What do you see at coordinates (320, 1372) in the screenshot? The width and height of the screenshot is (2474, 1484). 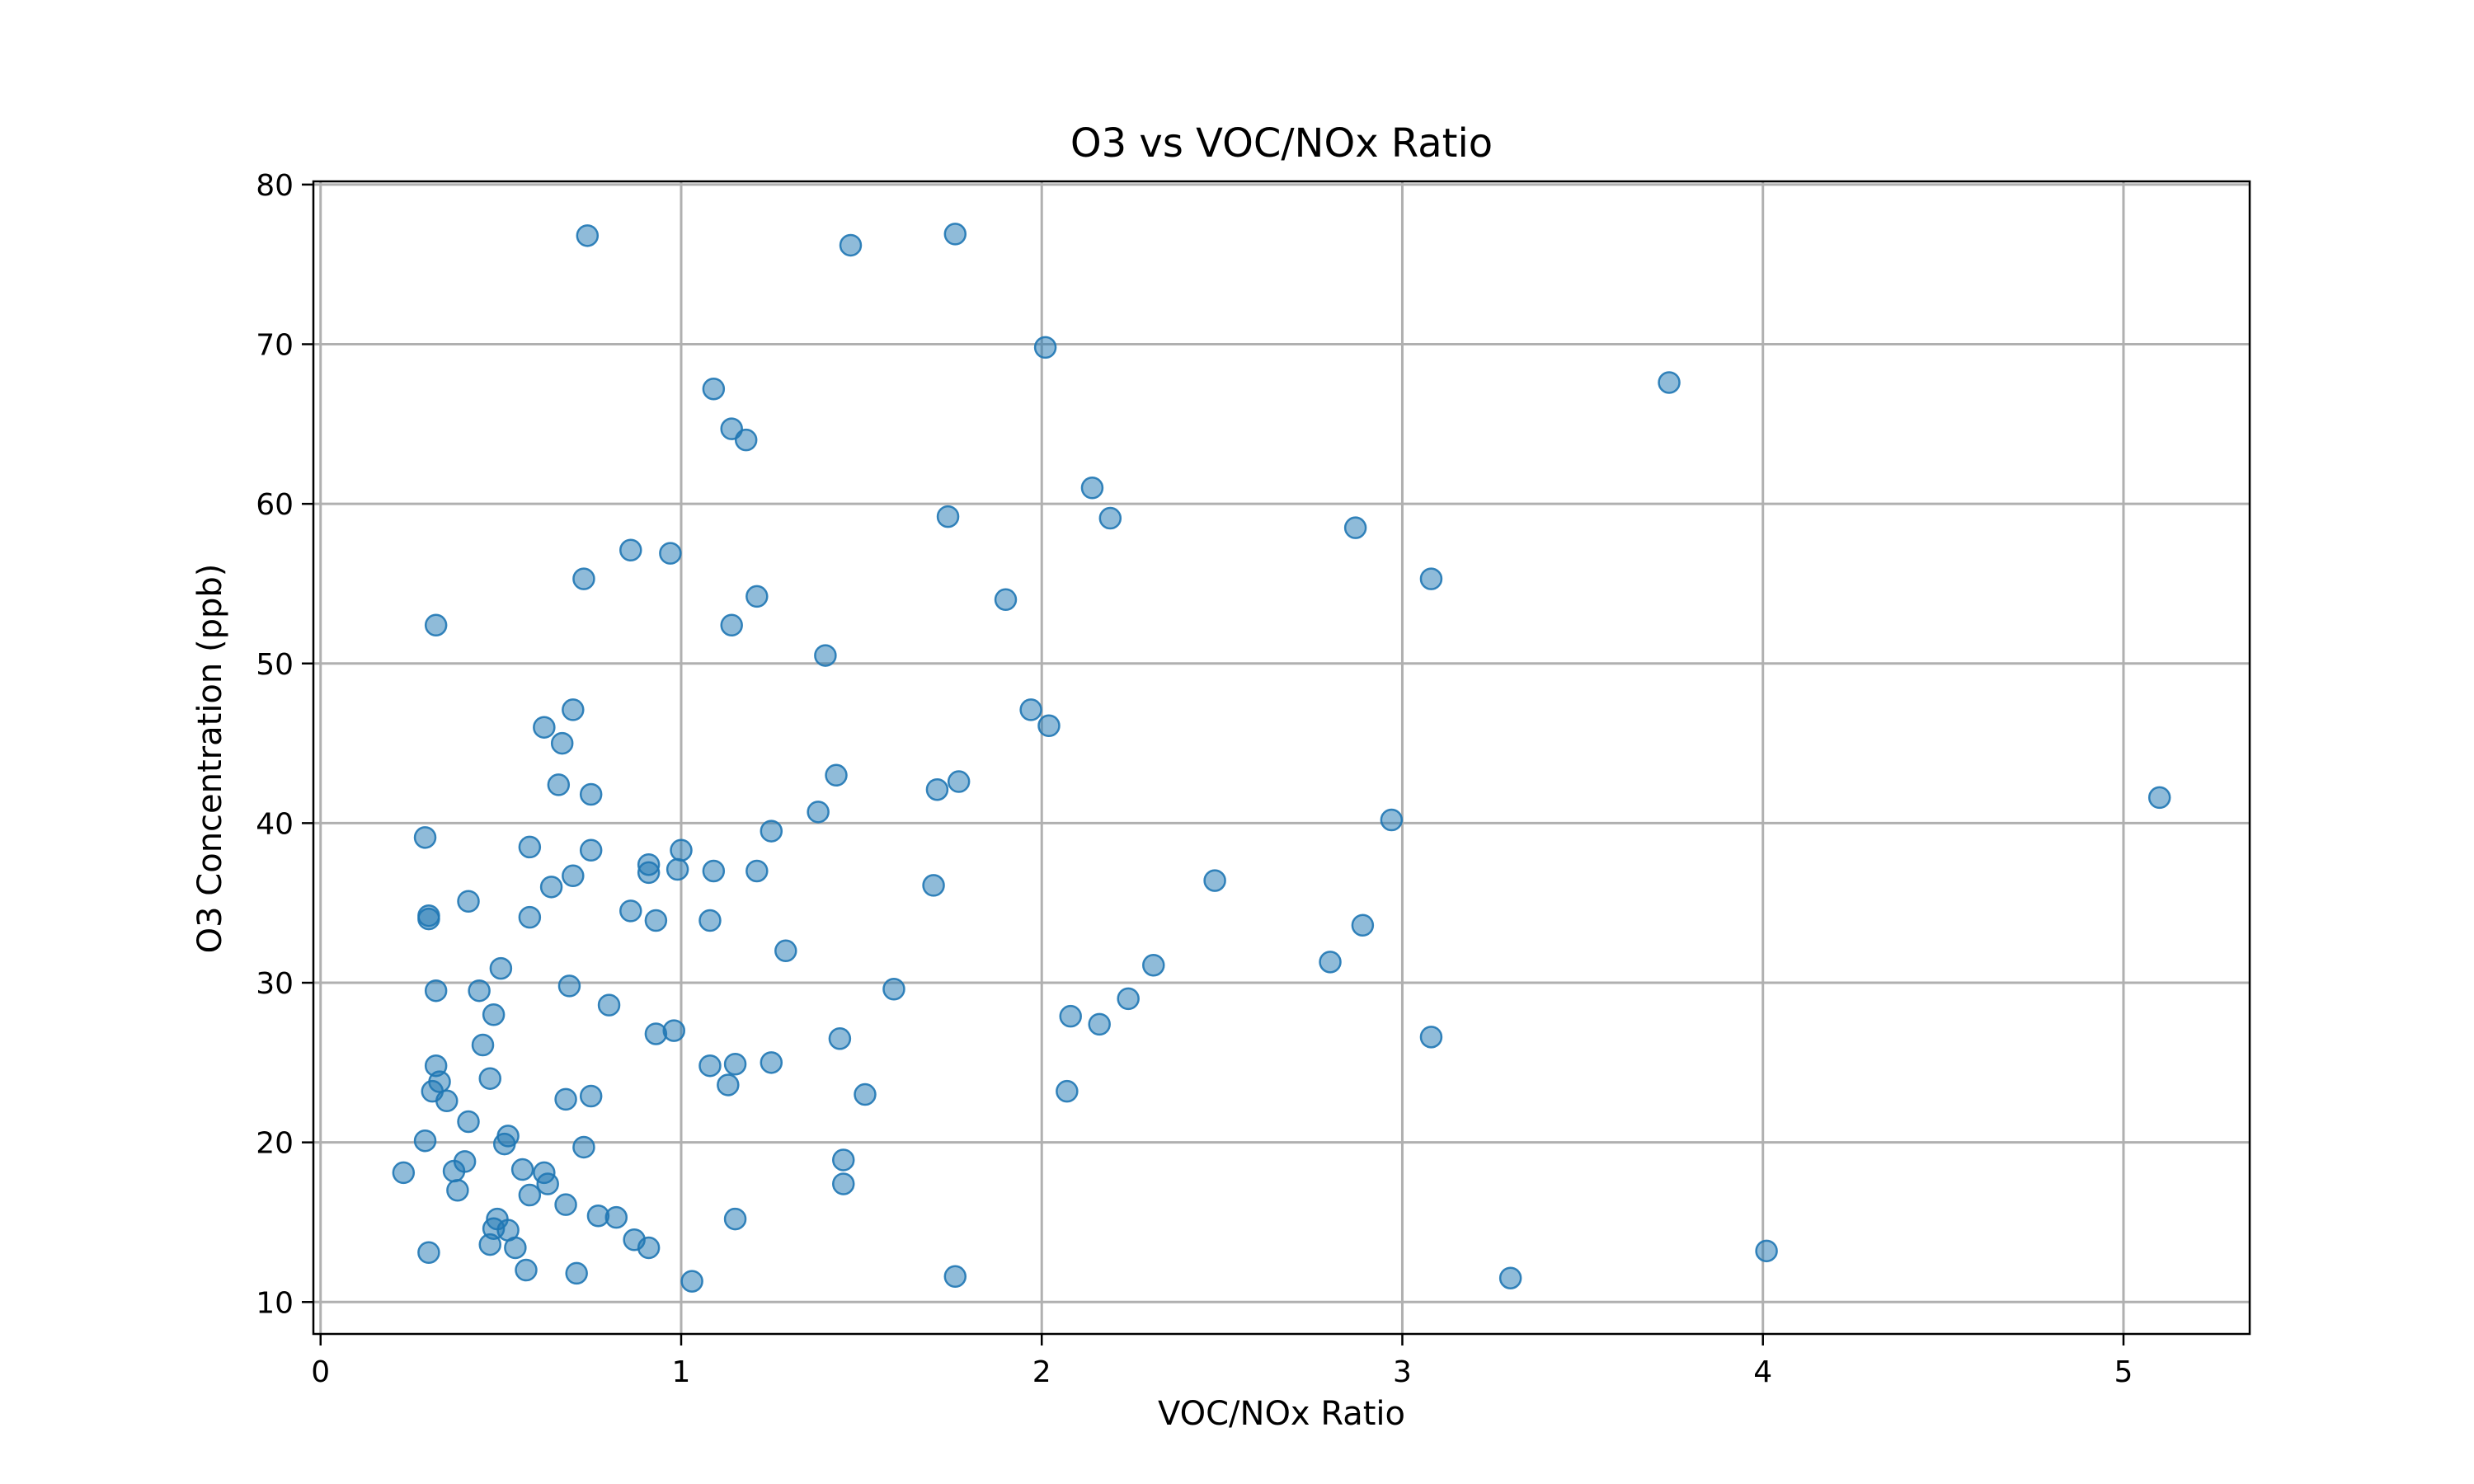 I see `x-tick-label: 0` at bounding box center [320, 1372].